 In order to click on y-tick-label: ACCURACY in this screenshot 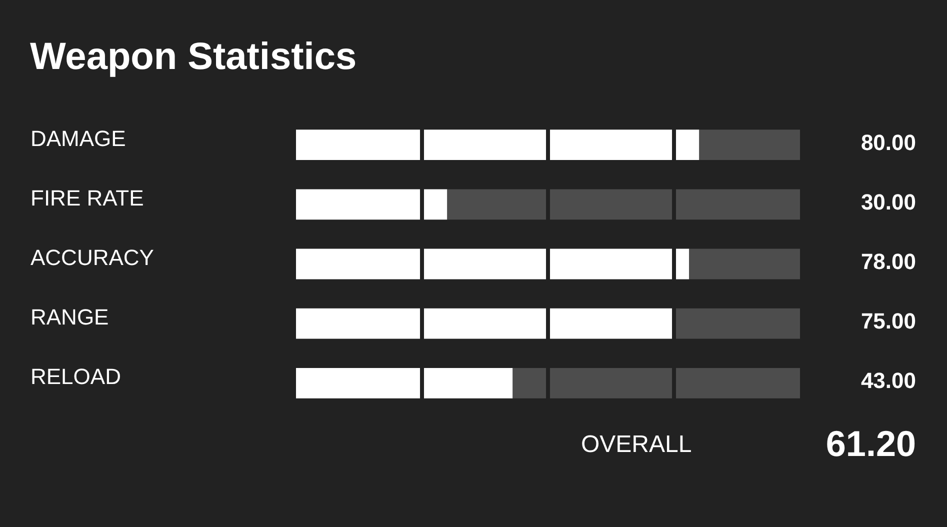, I will do `click(92, 257)`.